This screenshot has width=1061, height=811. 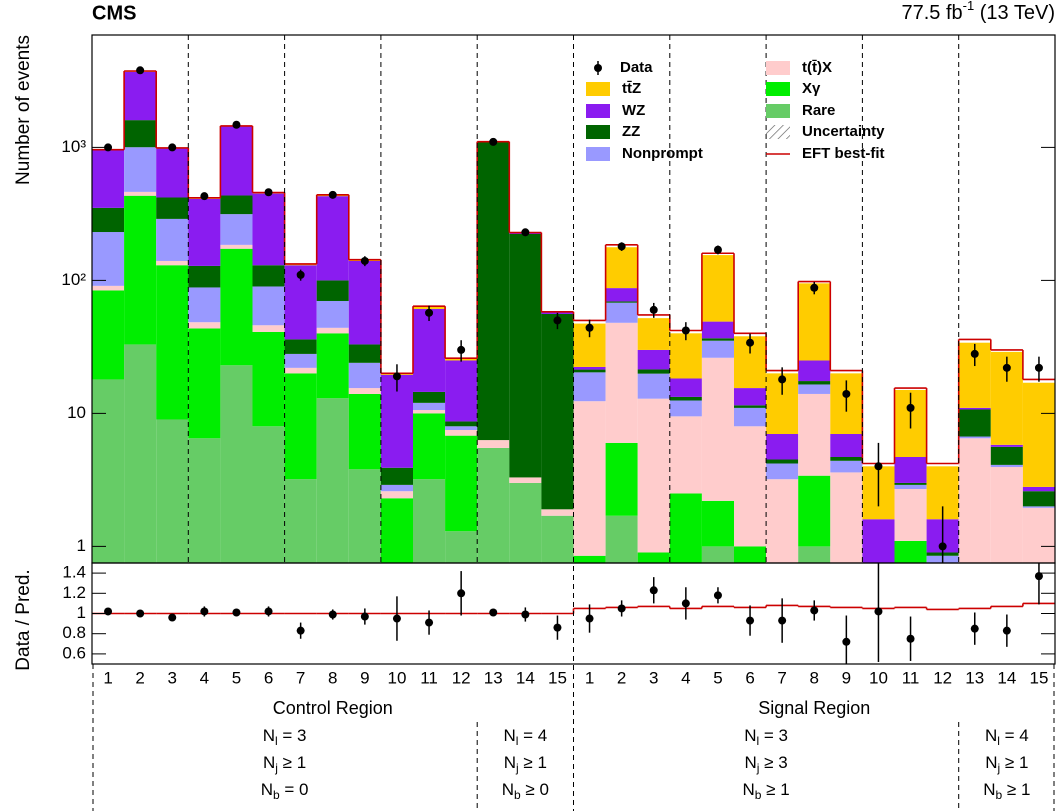 What do you see at coordinates (765, 791) in the screenshot?
I see `group-condition: Nb ≥ 1` at bounding box center [765, 791].